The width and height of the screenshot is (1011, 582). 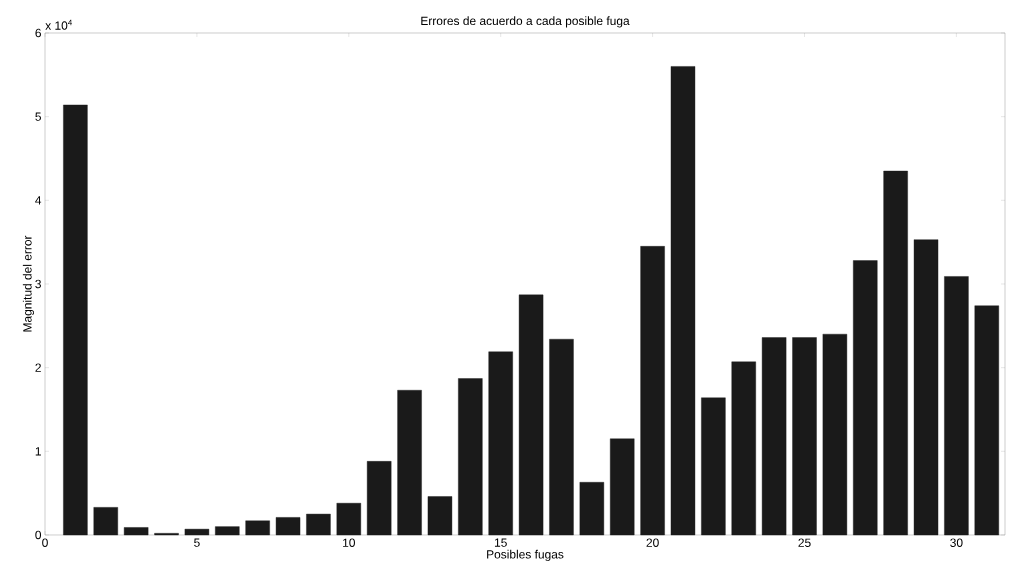 What do you see at coordinates (652, 542) in the screenshot?
I see `x-tick-label: 20` at bounding box center [652, 542].